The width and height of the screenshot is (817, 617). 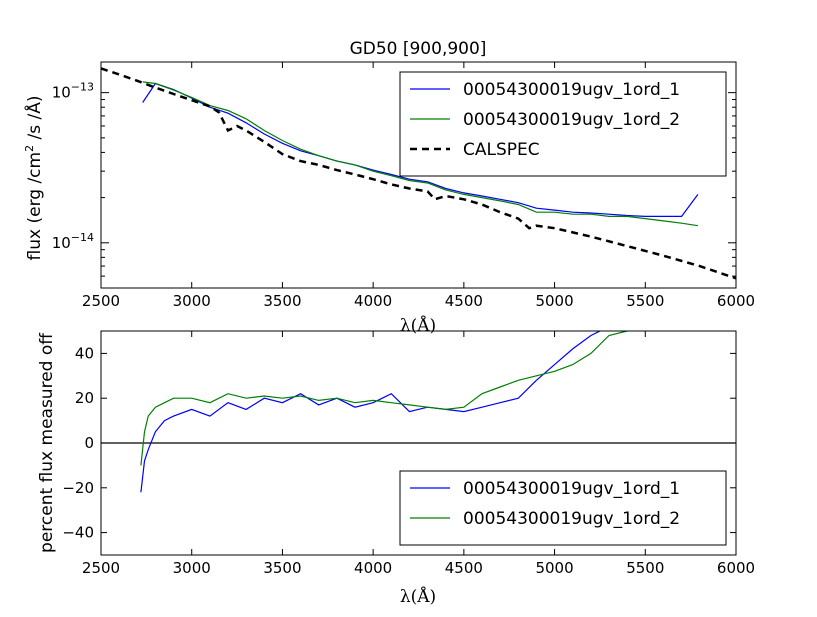 What do you see at coordinates (373, 568) in the screenshot?
I see `bottom-x-tick-label: 4000` at bounding box center [373, 568].